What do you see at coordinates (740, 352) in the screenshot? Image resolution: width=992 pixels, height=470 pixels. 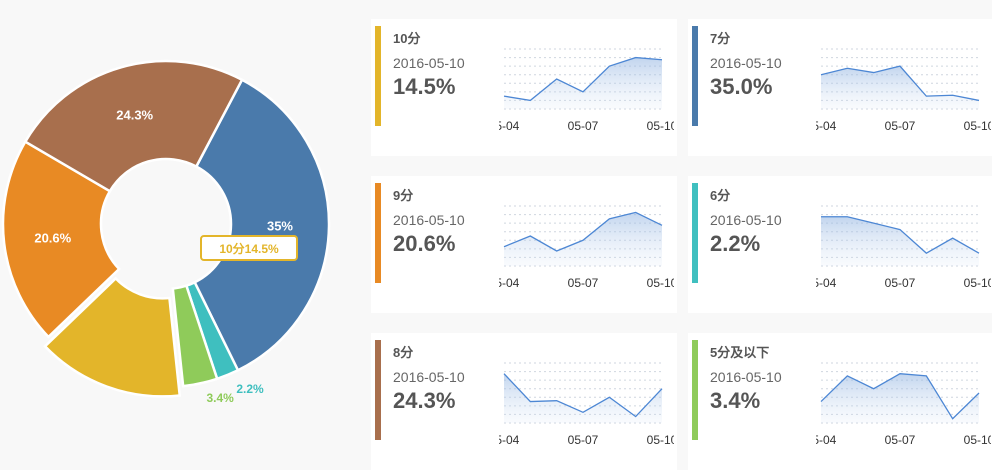 I see `card-score-label: 5分及以下` at bounding box center [740, 352].